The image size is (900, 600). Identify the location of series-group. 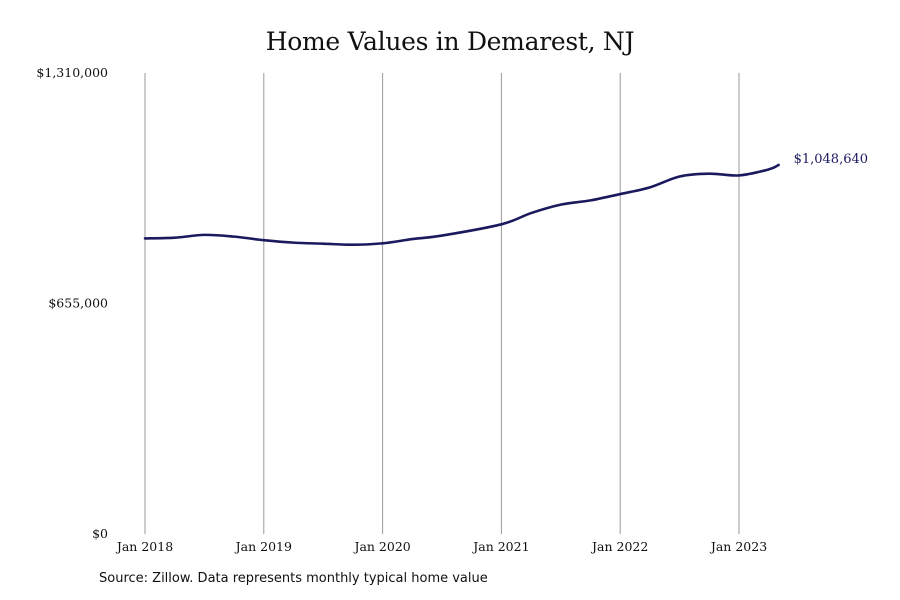
(461, 205).